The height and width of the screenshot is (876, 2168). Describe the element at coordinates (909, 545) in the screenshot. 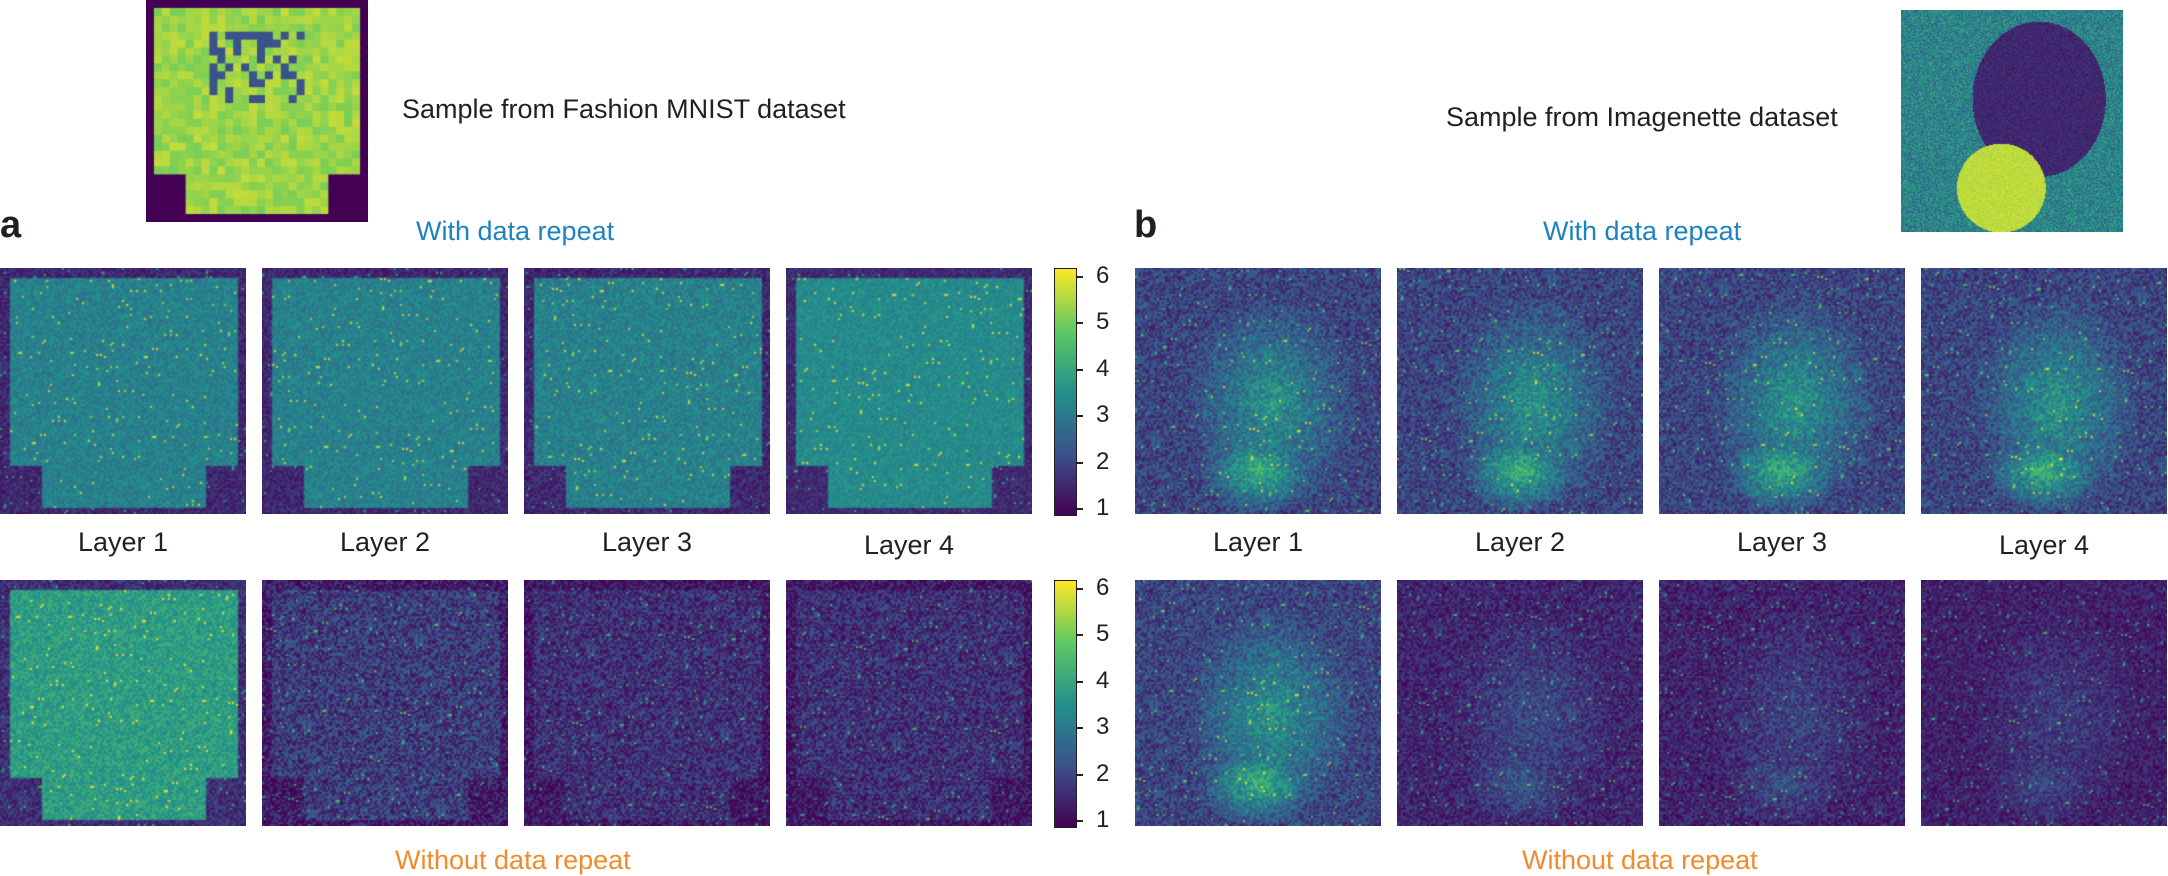

I see `panel-a-layer-4-label: Layer 4` at that location.